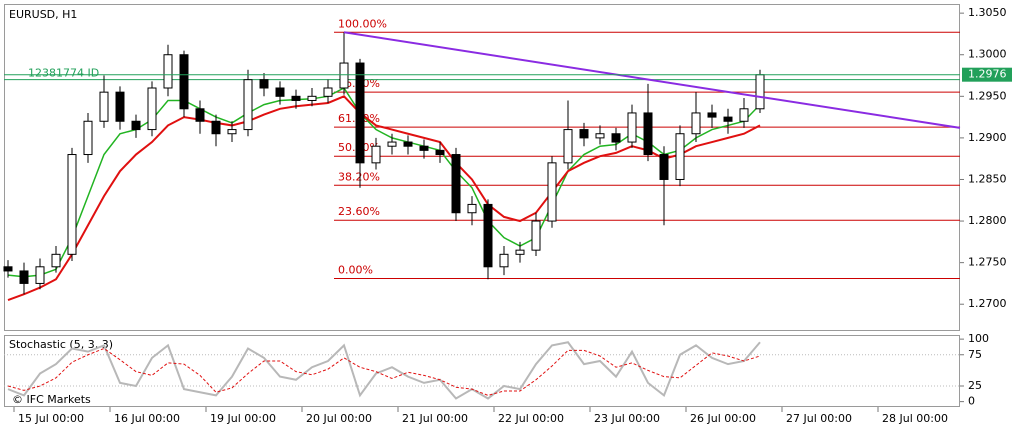 This screenshot has height=429, width=1016. I want to click on y-tick-label: 1.3050, so click(987, 12).